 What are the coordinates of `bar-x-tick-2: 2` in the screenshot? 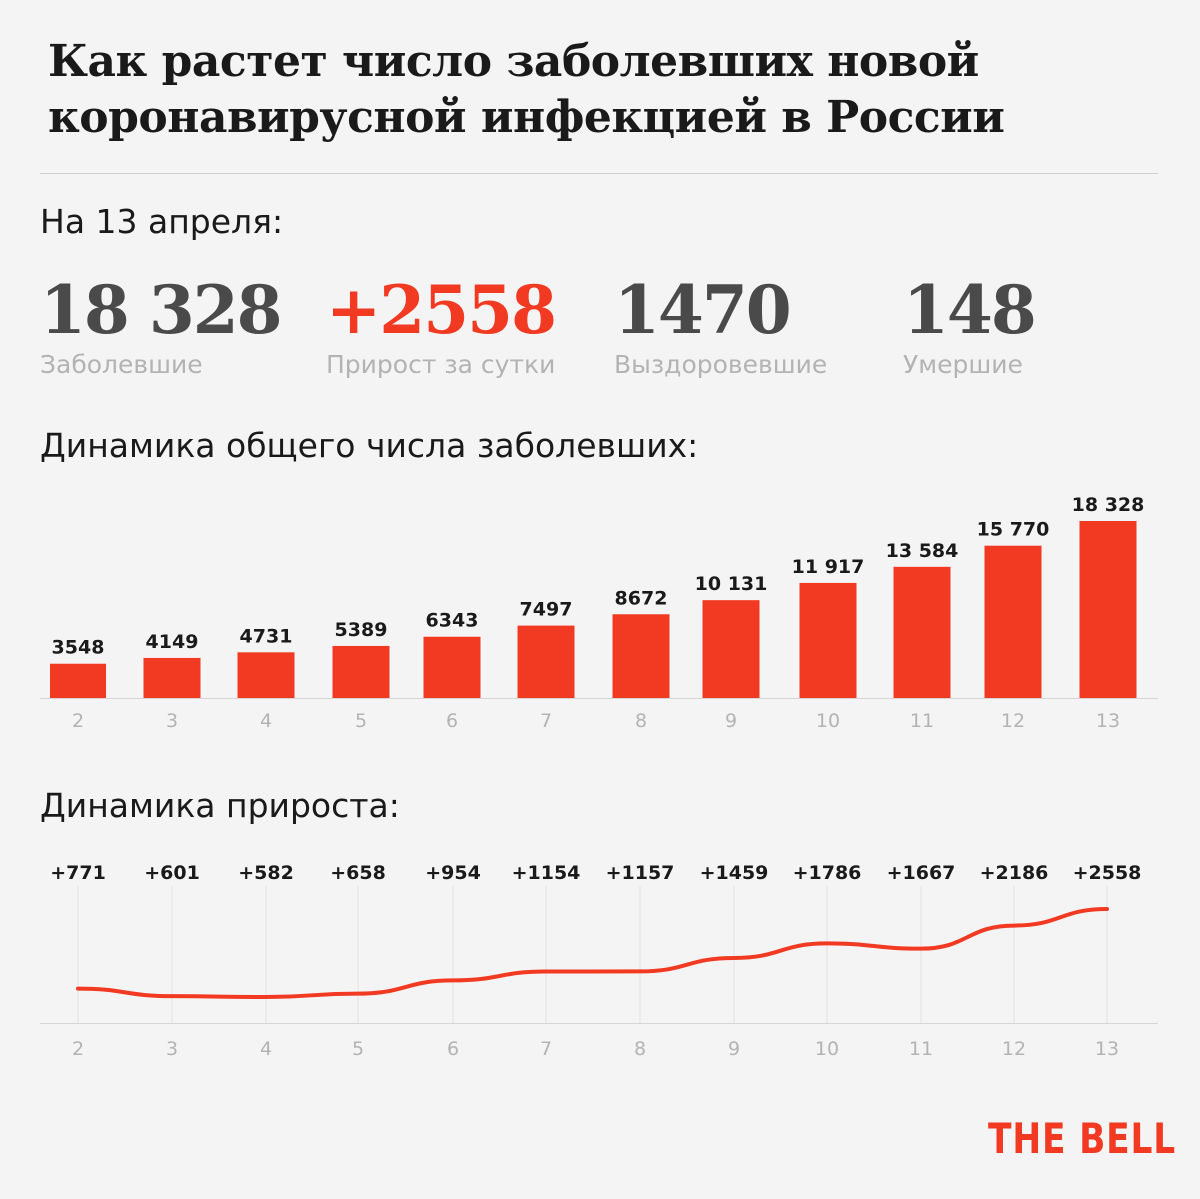 It's located at (78, 721).